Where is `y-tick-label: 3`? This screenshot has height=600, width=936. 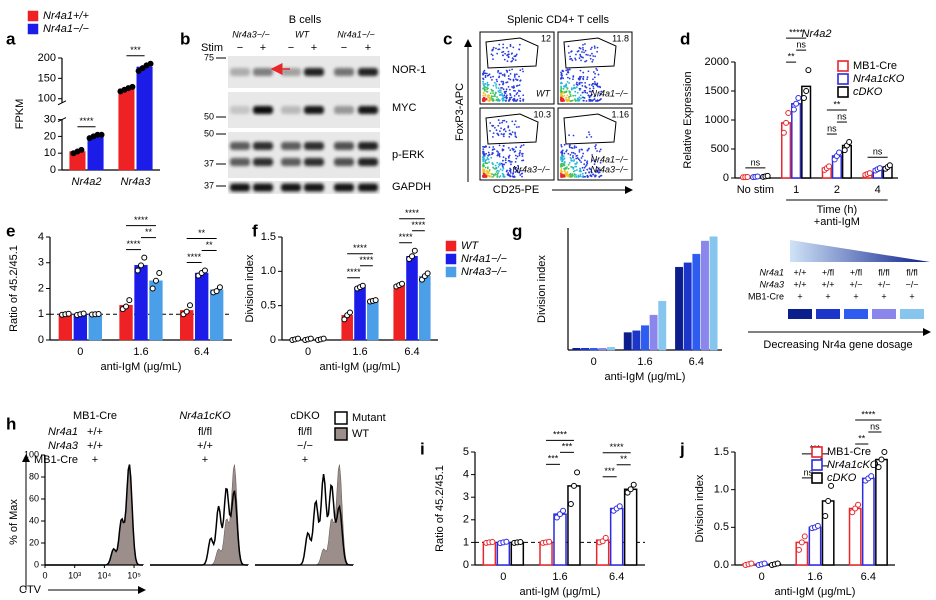
y-tick-label: 3 is located at coordinates (466, 497).